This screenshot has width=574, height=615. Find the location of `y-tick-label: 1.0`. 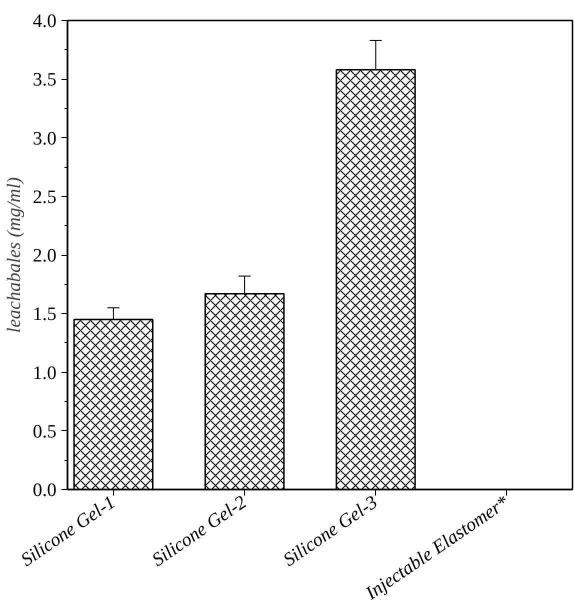

y-tick-label: 1.0 is located at coordinates (44, 373).